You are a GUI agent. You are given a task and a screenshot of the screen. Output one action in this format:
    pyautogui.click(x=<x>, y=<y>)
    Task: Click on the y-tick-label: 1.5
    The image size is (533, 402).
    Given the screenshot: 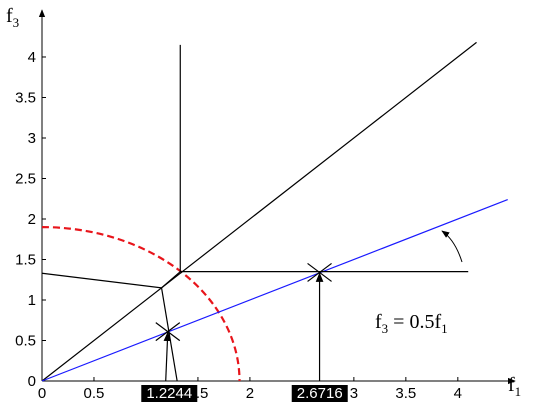 What is the action you would take?
    pyautogui.click(x=25, y=259)
    